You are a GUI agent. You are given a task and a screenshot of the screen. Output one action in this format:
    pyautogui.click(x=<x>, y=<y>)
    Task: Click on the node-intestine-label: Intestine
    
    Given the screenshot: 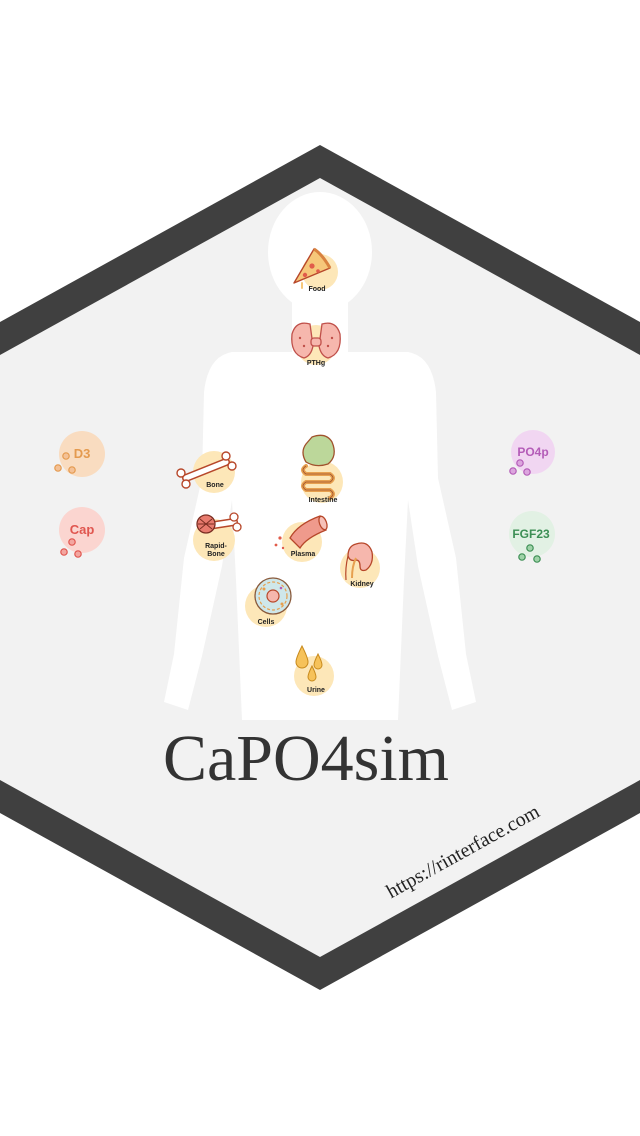 What is the action you would take?
    pyautogui.click(x=323, y=500)
    